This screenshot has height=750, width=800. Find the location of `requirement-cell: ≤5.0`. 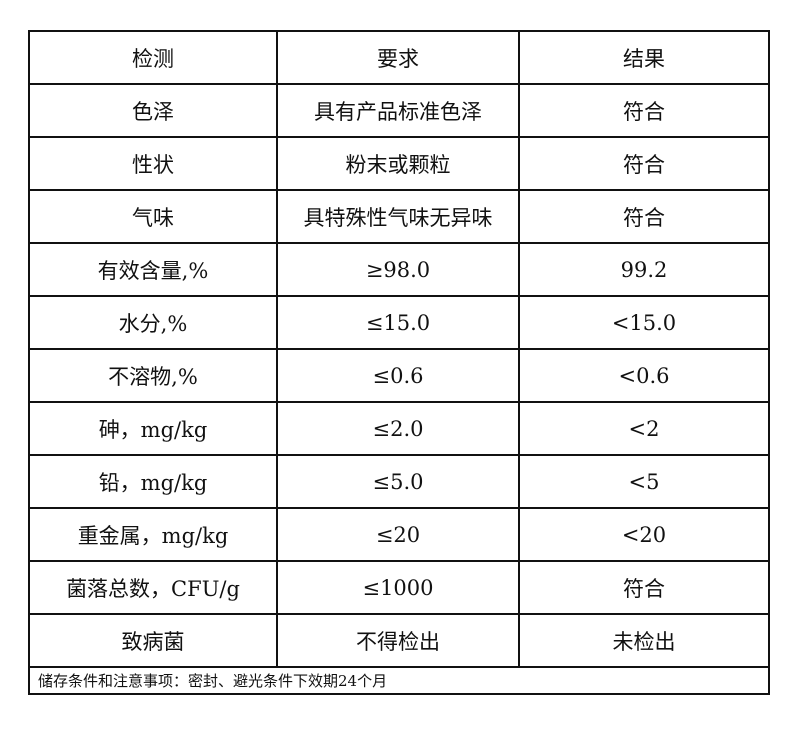

requirement-cell: ≤5.0 is located at coordinates (398, 481).